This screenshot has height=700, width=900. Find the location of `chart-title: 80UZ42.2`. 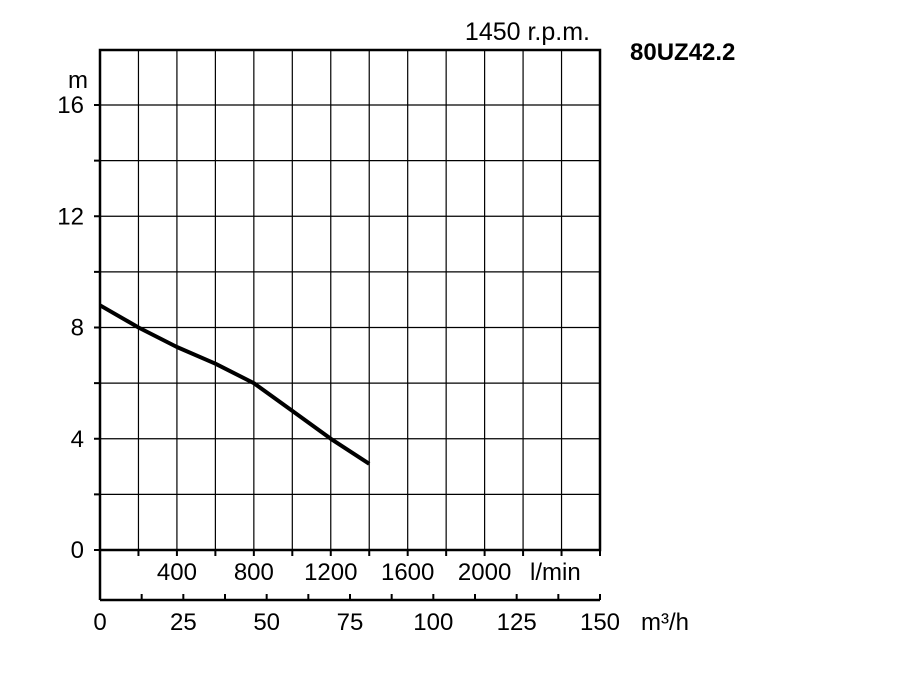

chart-title: 80UZ42.2 is located at coordinates (682, 52).